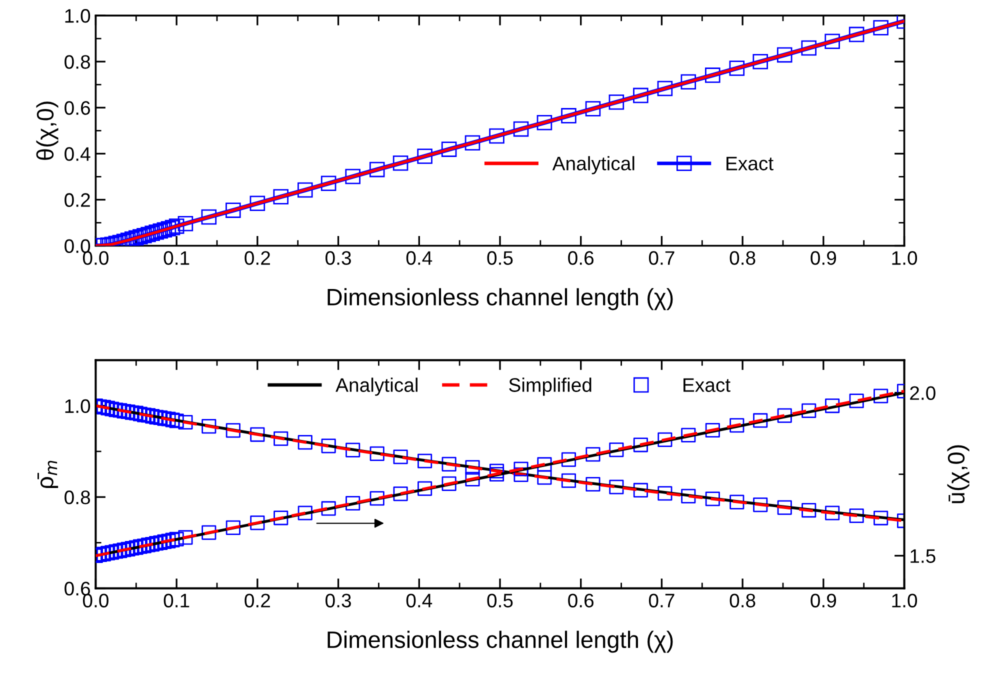 This screenshot has height=677, width=997. I want to click on y2-tick-label: 1.5, so click(923, 556).